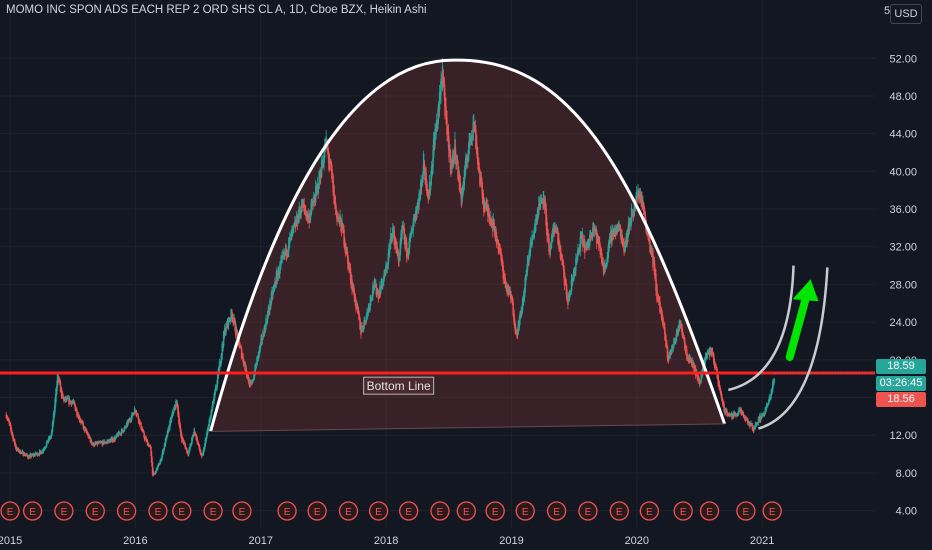 This screenshot has width=932, height=550. Describe the element at coordinates (906, 14) in the screenshot. I see `currency-button: USD` at that location.